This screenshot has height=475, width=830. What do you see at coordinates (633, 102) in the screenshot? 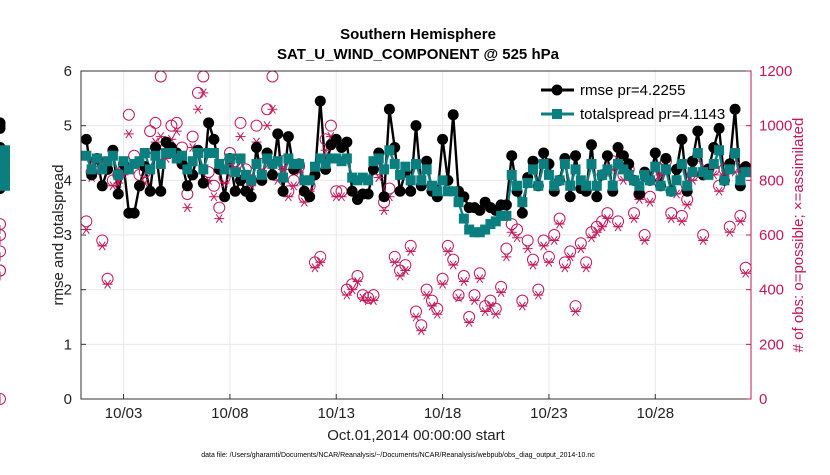
I see `legend: rmse pr=4.2255 totalspread pr=4.1143` at bounding box center [633, 102].